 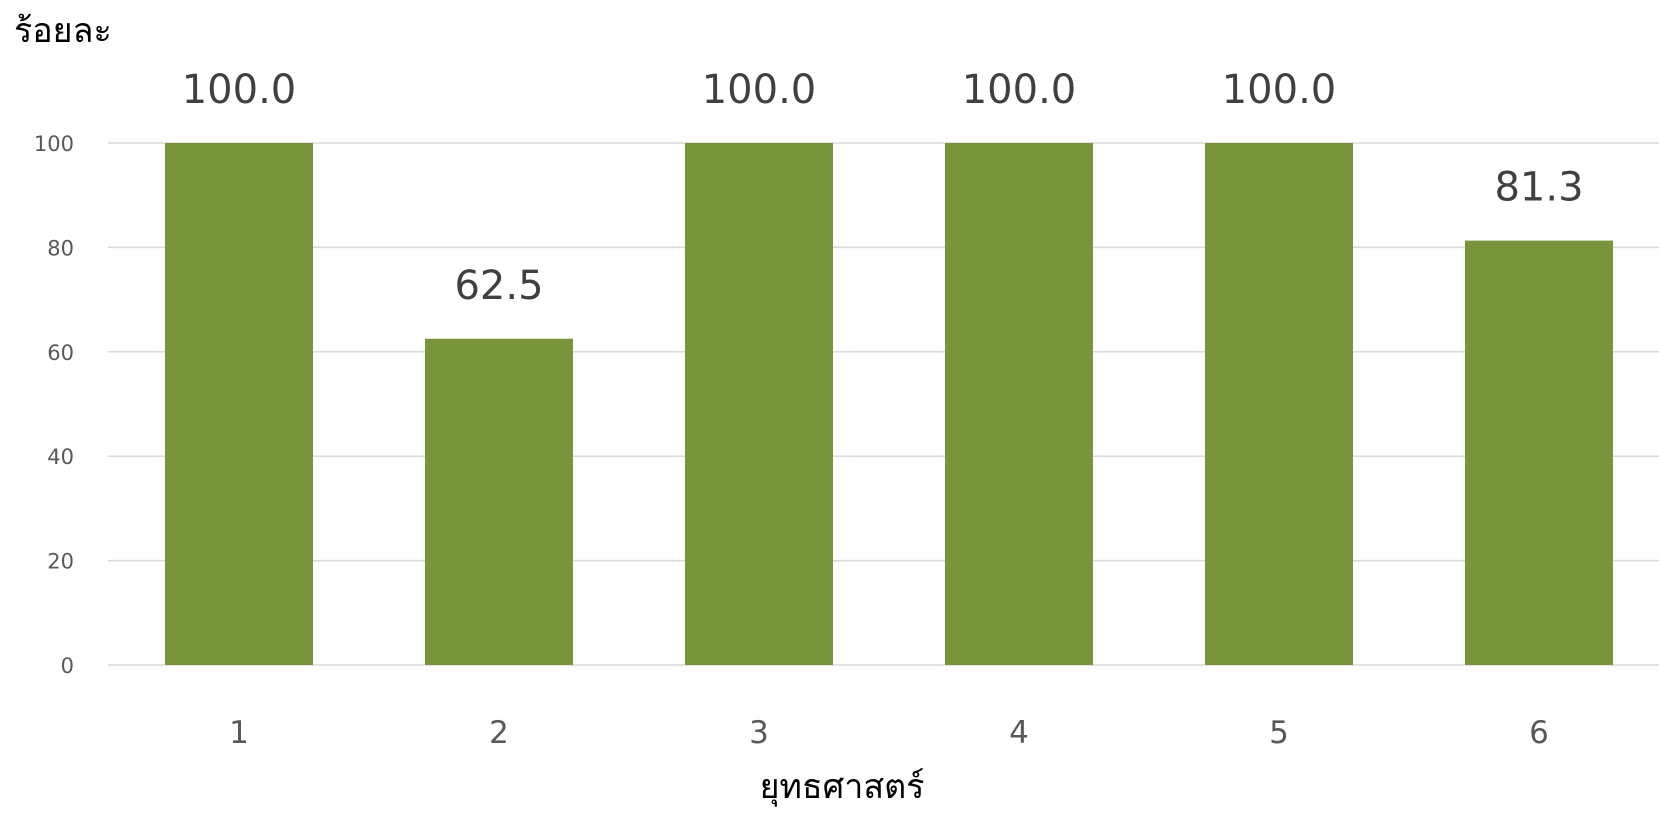 What do you see at coordinates (63, 31) in the screenshot?
I see `y-axis-title: ร้อยละ` at bounding box center [63, 31].